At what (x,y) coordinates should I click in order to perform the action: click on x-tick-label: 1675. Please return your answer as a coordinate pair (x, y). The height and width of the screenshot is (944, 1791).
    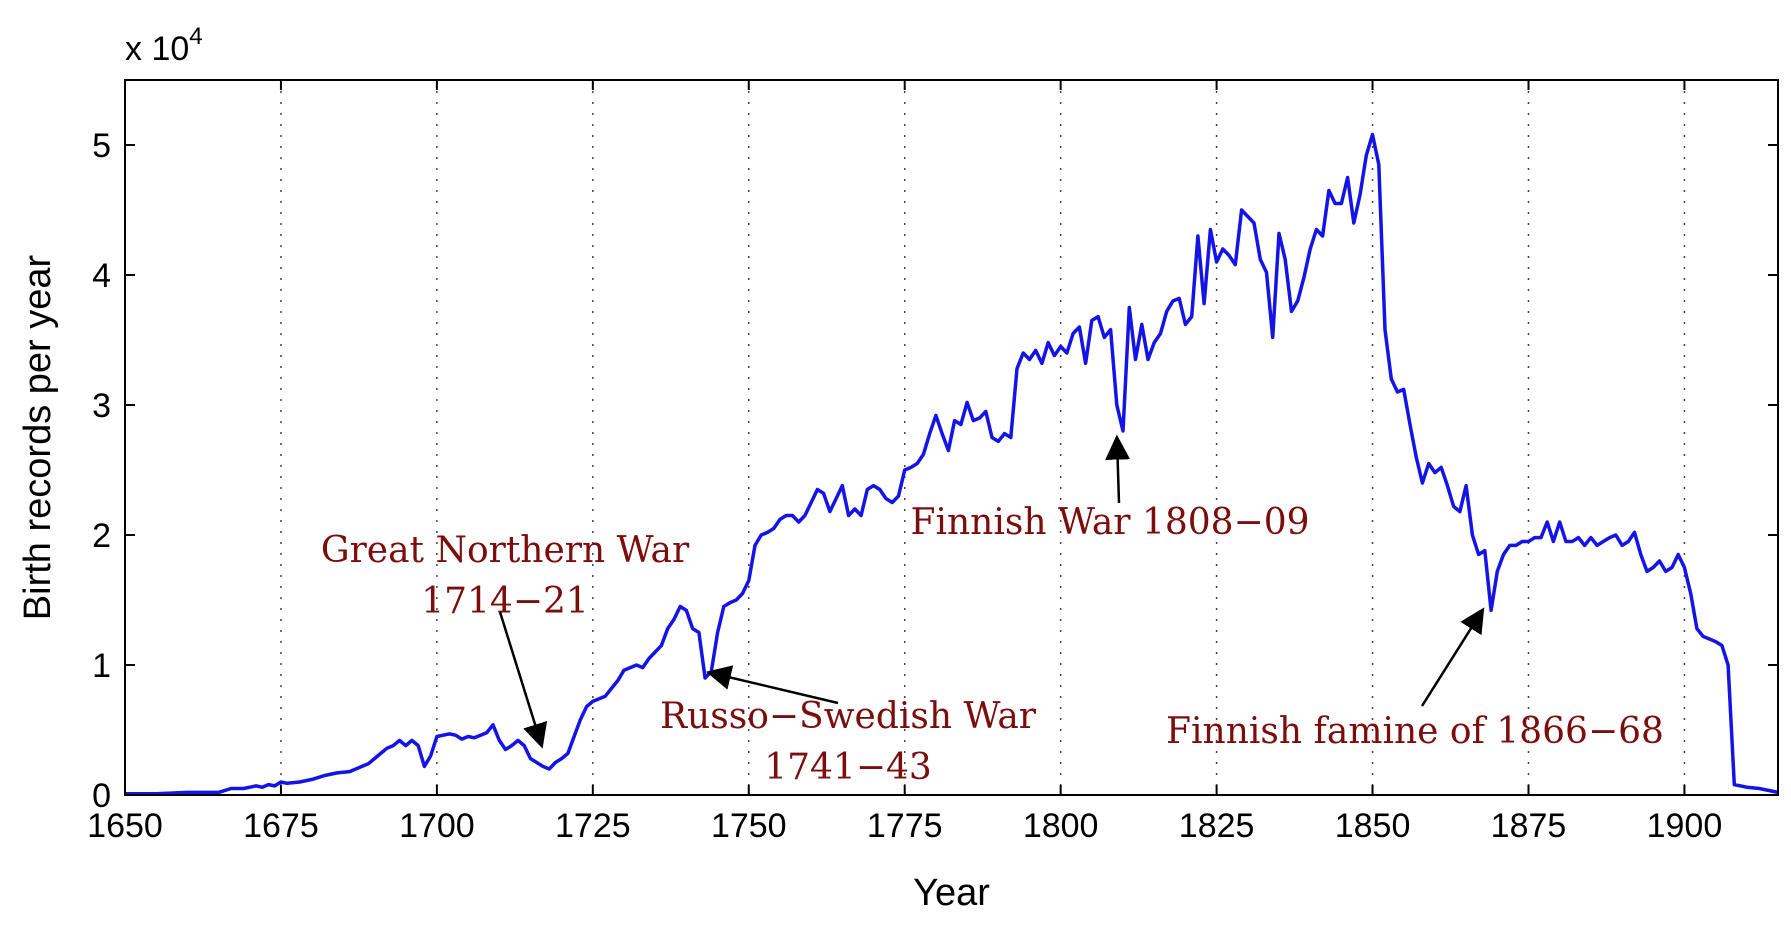
    Looking at the image, I should click on (281, 826).